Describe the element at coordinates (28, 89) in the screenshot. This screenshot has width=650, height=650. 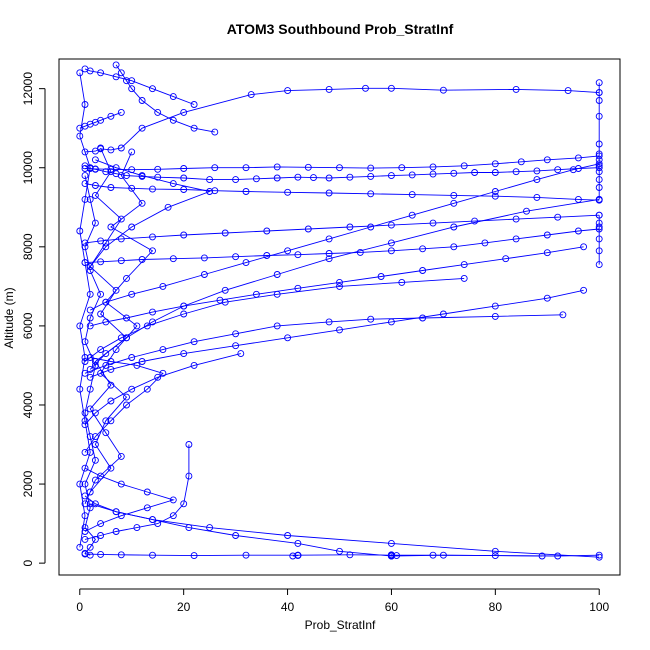
I see `y-tick-label: 12000` at that location.